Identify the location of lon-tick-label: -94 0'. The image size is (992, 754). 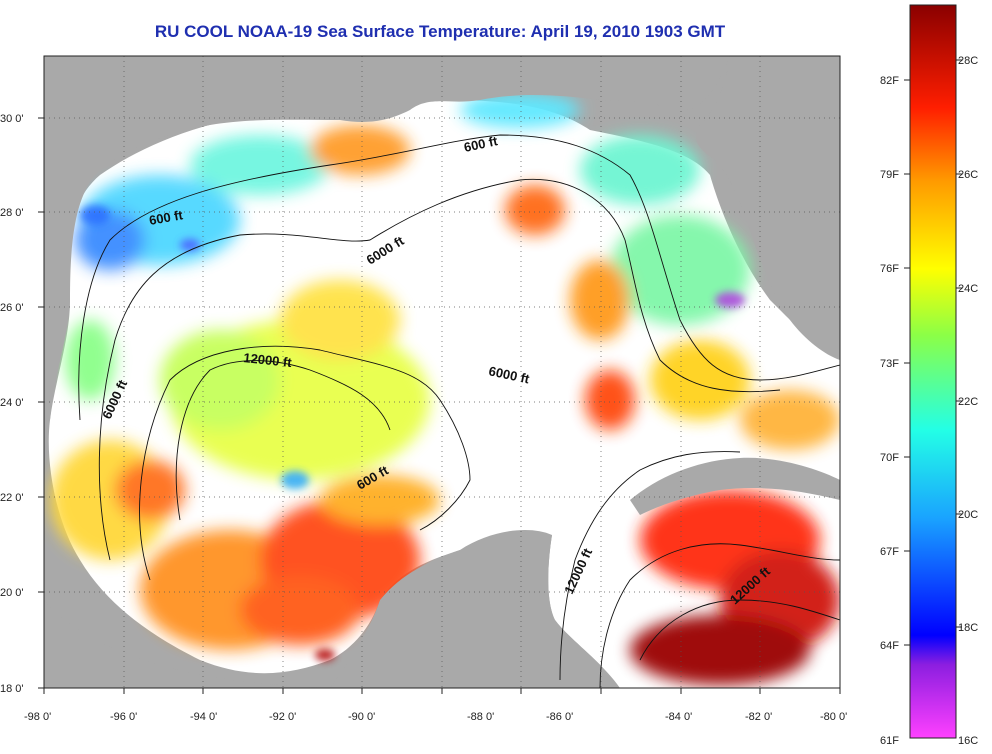
(203, 717).